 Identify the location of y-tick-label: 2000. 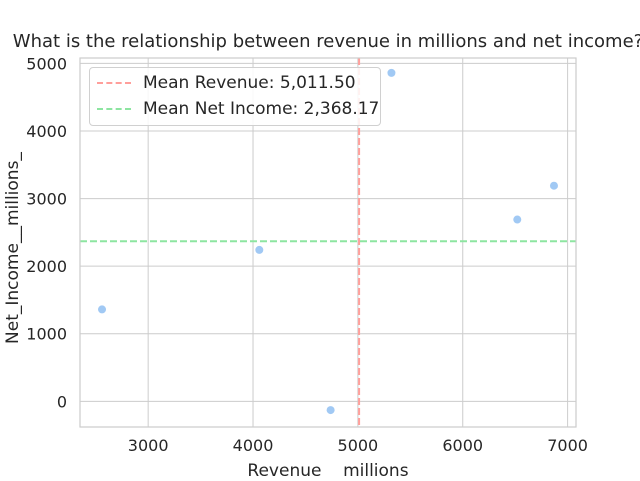
(46, 266).